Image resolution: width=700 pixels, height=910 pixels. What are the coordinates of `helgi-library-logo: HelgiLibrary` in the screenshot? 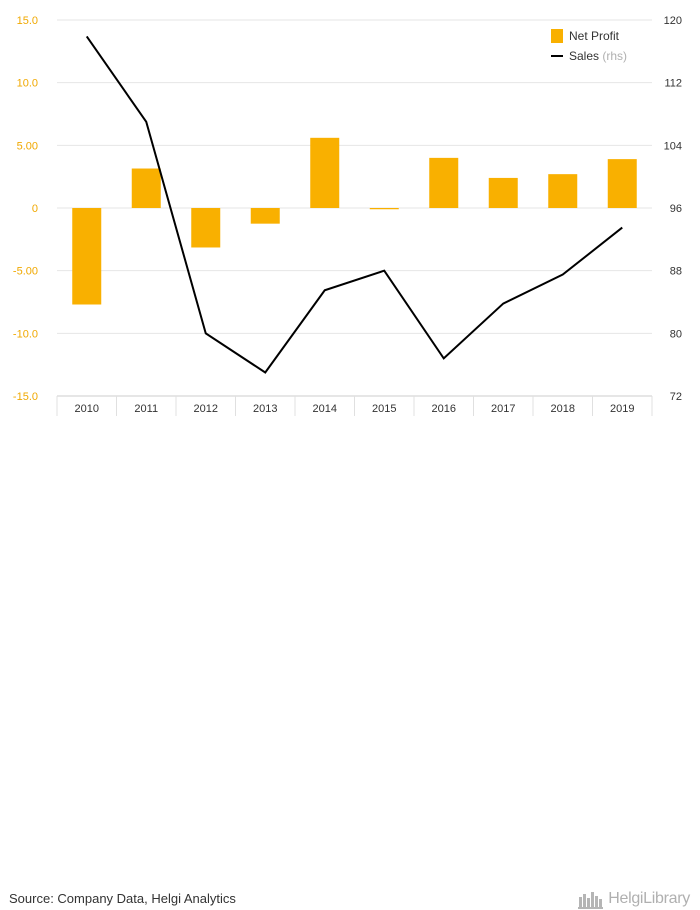 It's located at (634, 899).